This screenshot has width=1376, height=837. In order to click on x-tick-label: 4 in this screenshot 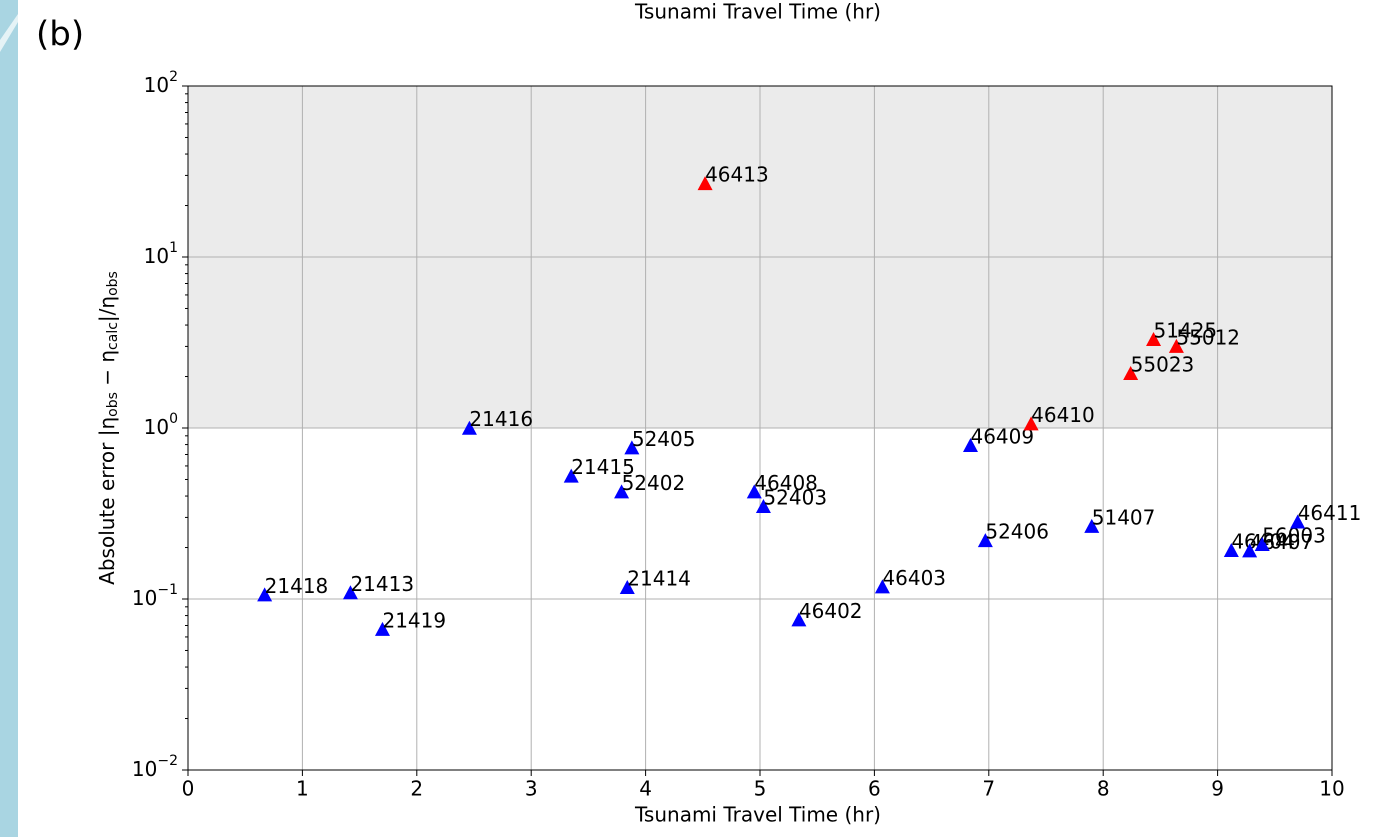, I will do `click(645, 789)`.